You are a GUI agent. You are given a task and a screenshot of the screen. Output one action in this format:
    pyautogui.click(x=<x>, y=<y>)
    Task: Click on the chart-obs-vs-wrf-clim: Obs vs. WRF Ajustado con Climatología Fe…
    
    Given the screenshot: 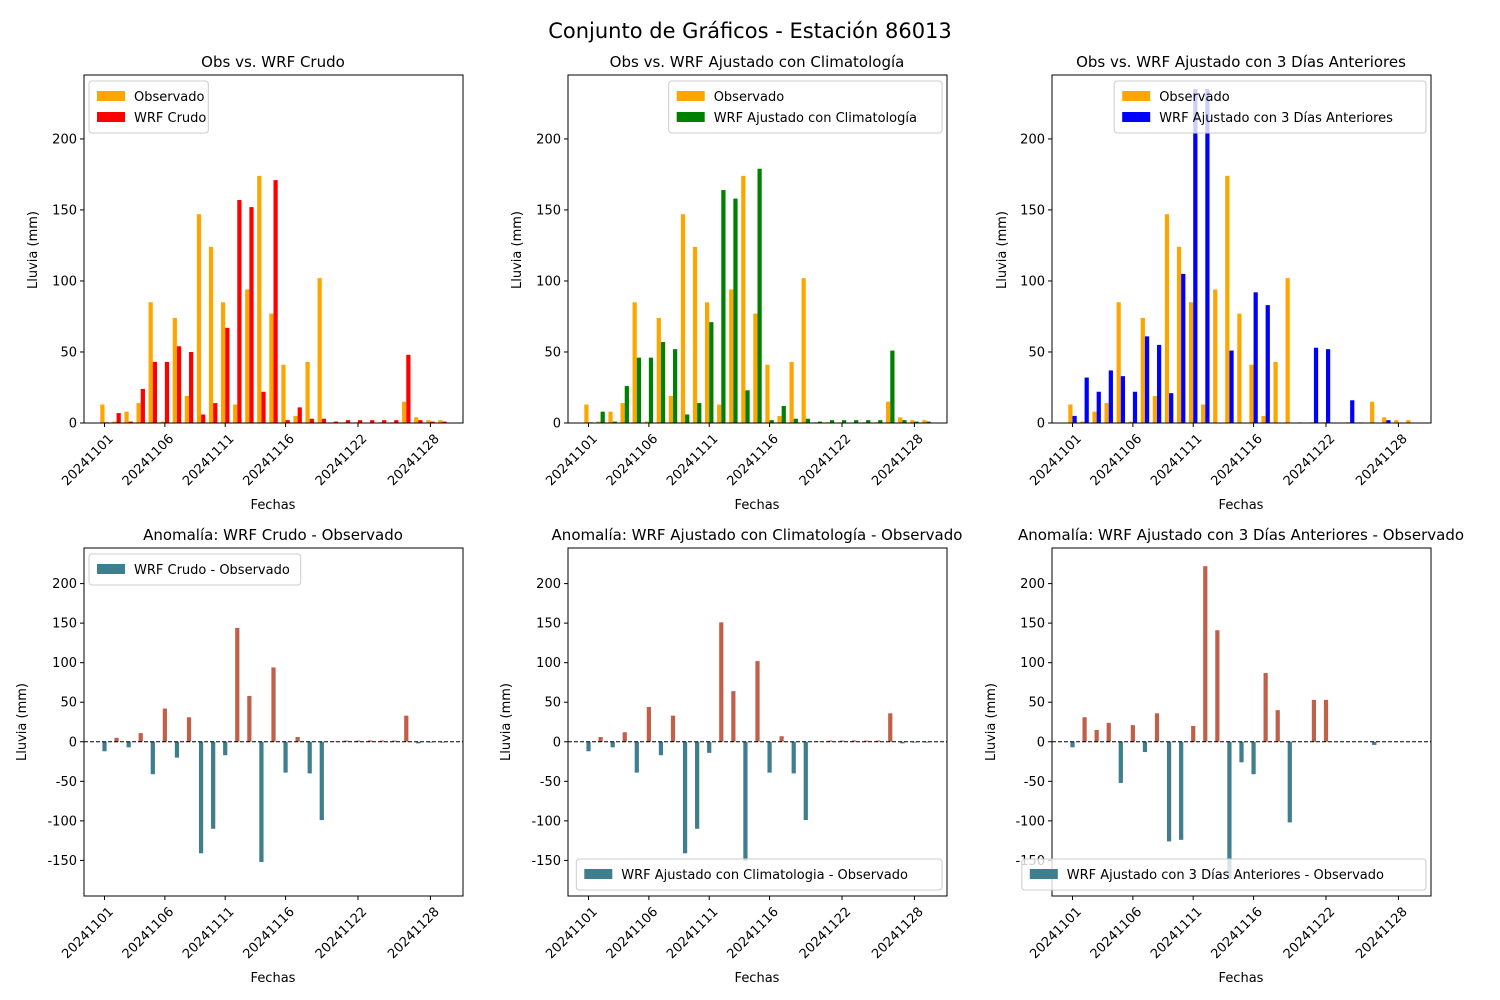 What is the action you would take?
    pyautogui.click(x=729, y=283)
    